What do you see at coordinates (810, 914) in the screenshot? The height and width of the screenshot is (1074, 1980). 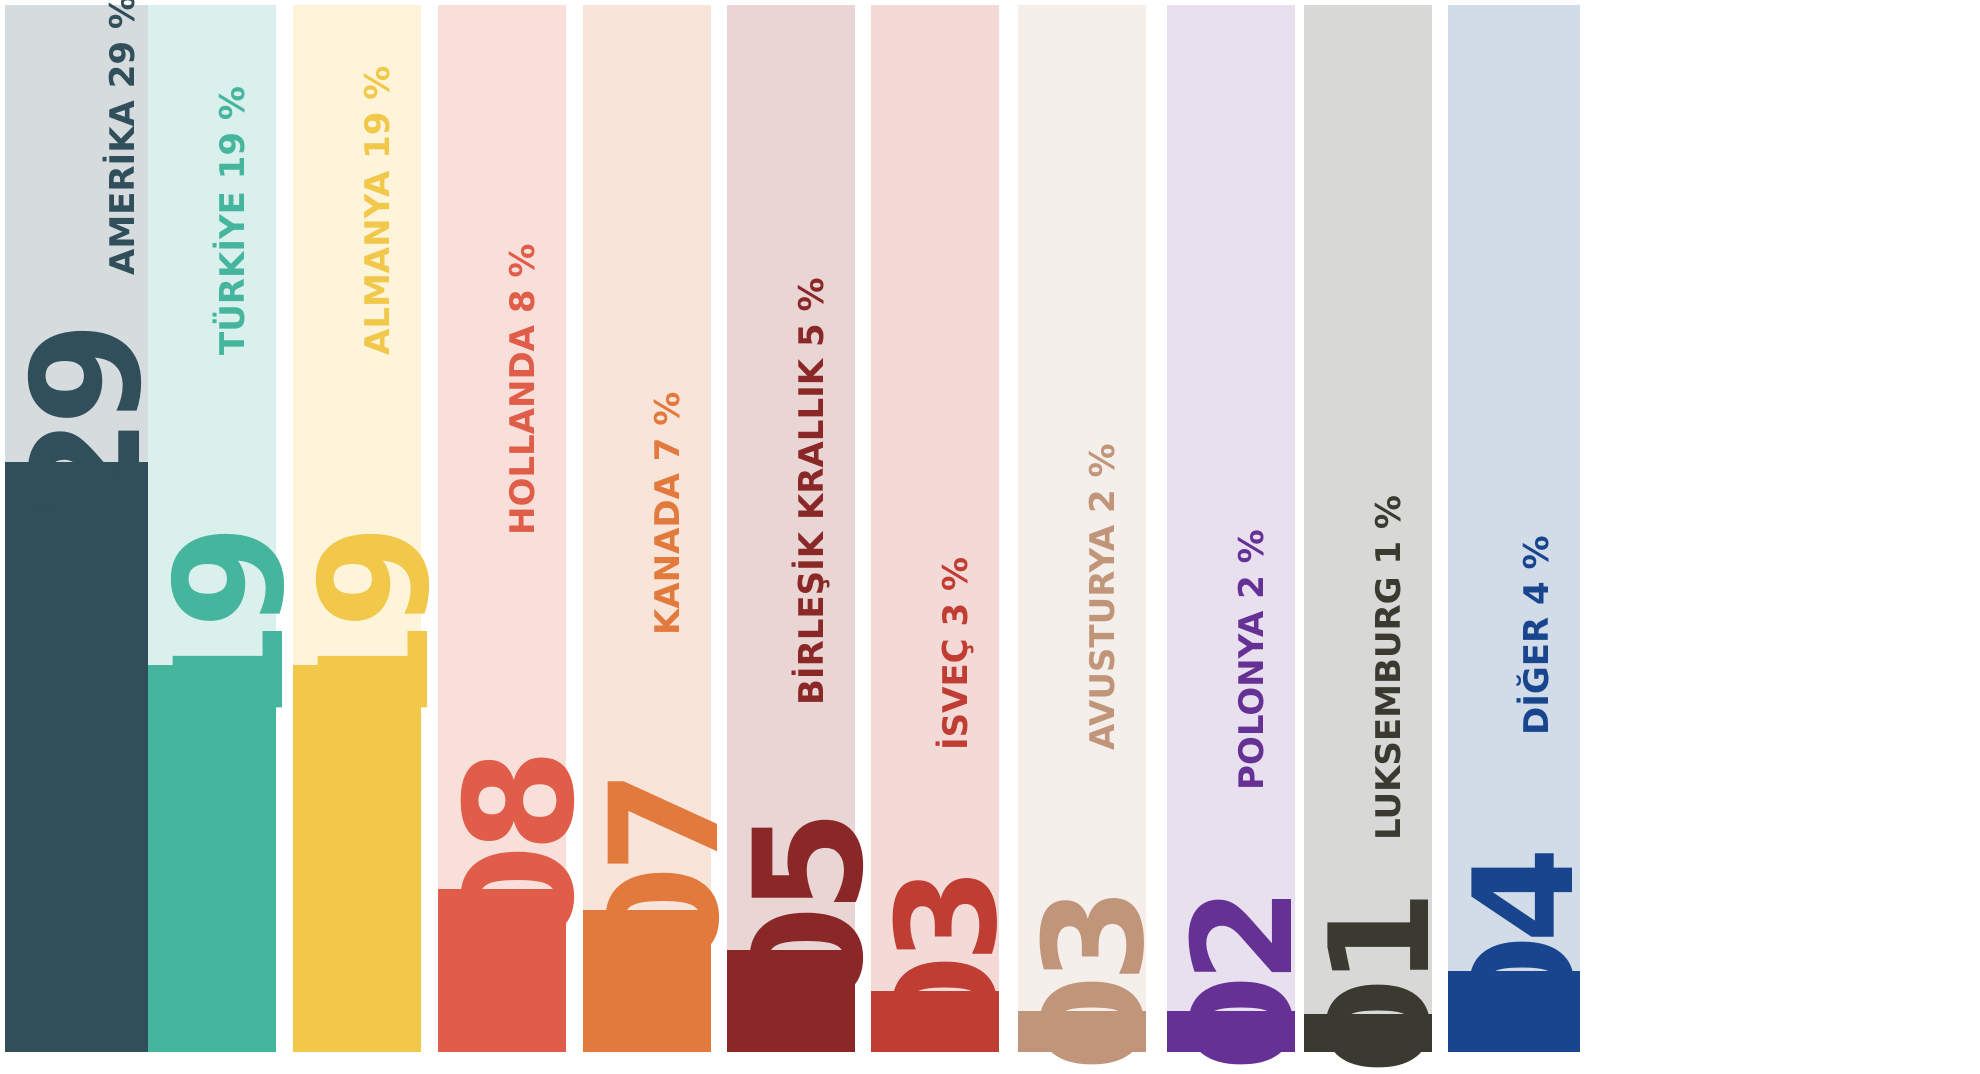 I see `value-number: 05` at bounding box center [810, 914].